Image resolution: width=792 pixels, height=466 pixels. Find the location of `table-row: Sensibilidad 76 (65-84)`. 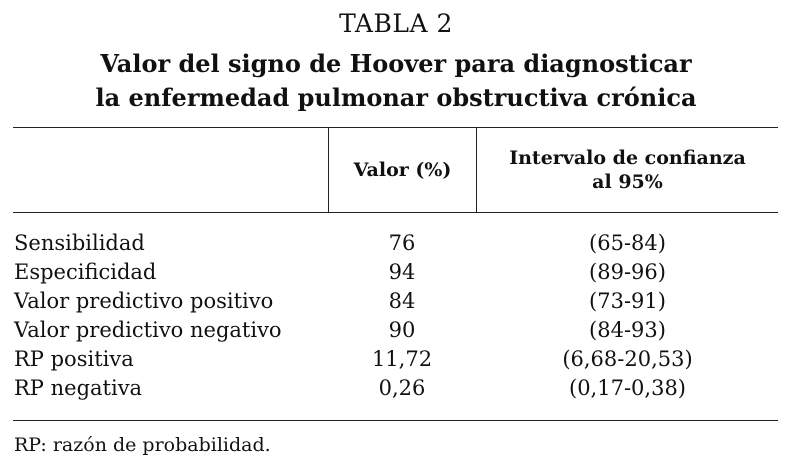

table-row: Sensibilidad 76 (65-84) is located at coordinates (396, 243).